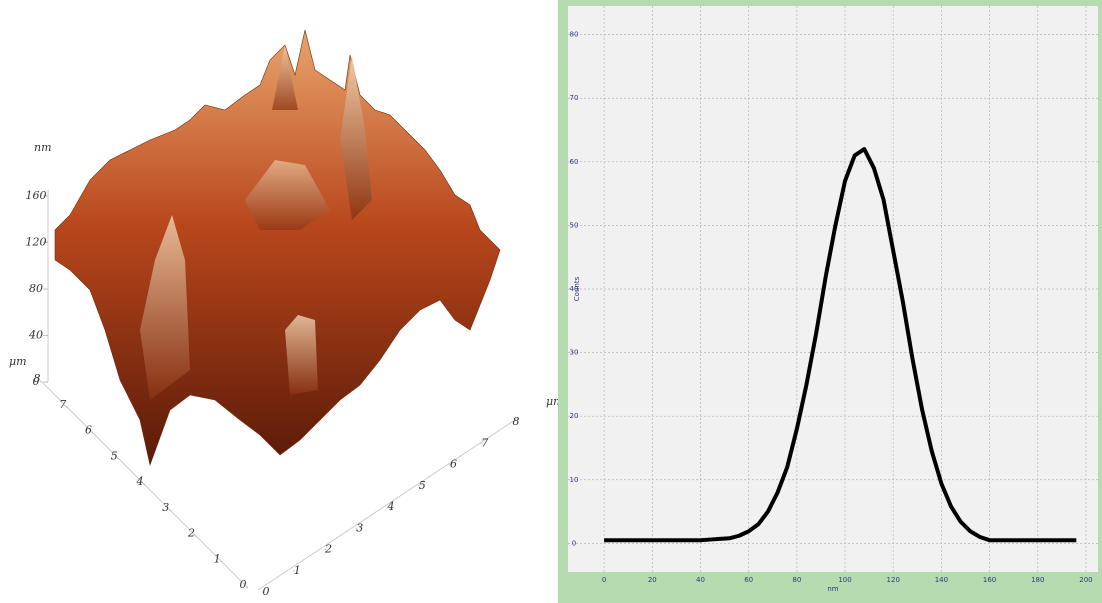  I want to click on x-tick-label: 120, so click(893, 580).